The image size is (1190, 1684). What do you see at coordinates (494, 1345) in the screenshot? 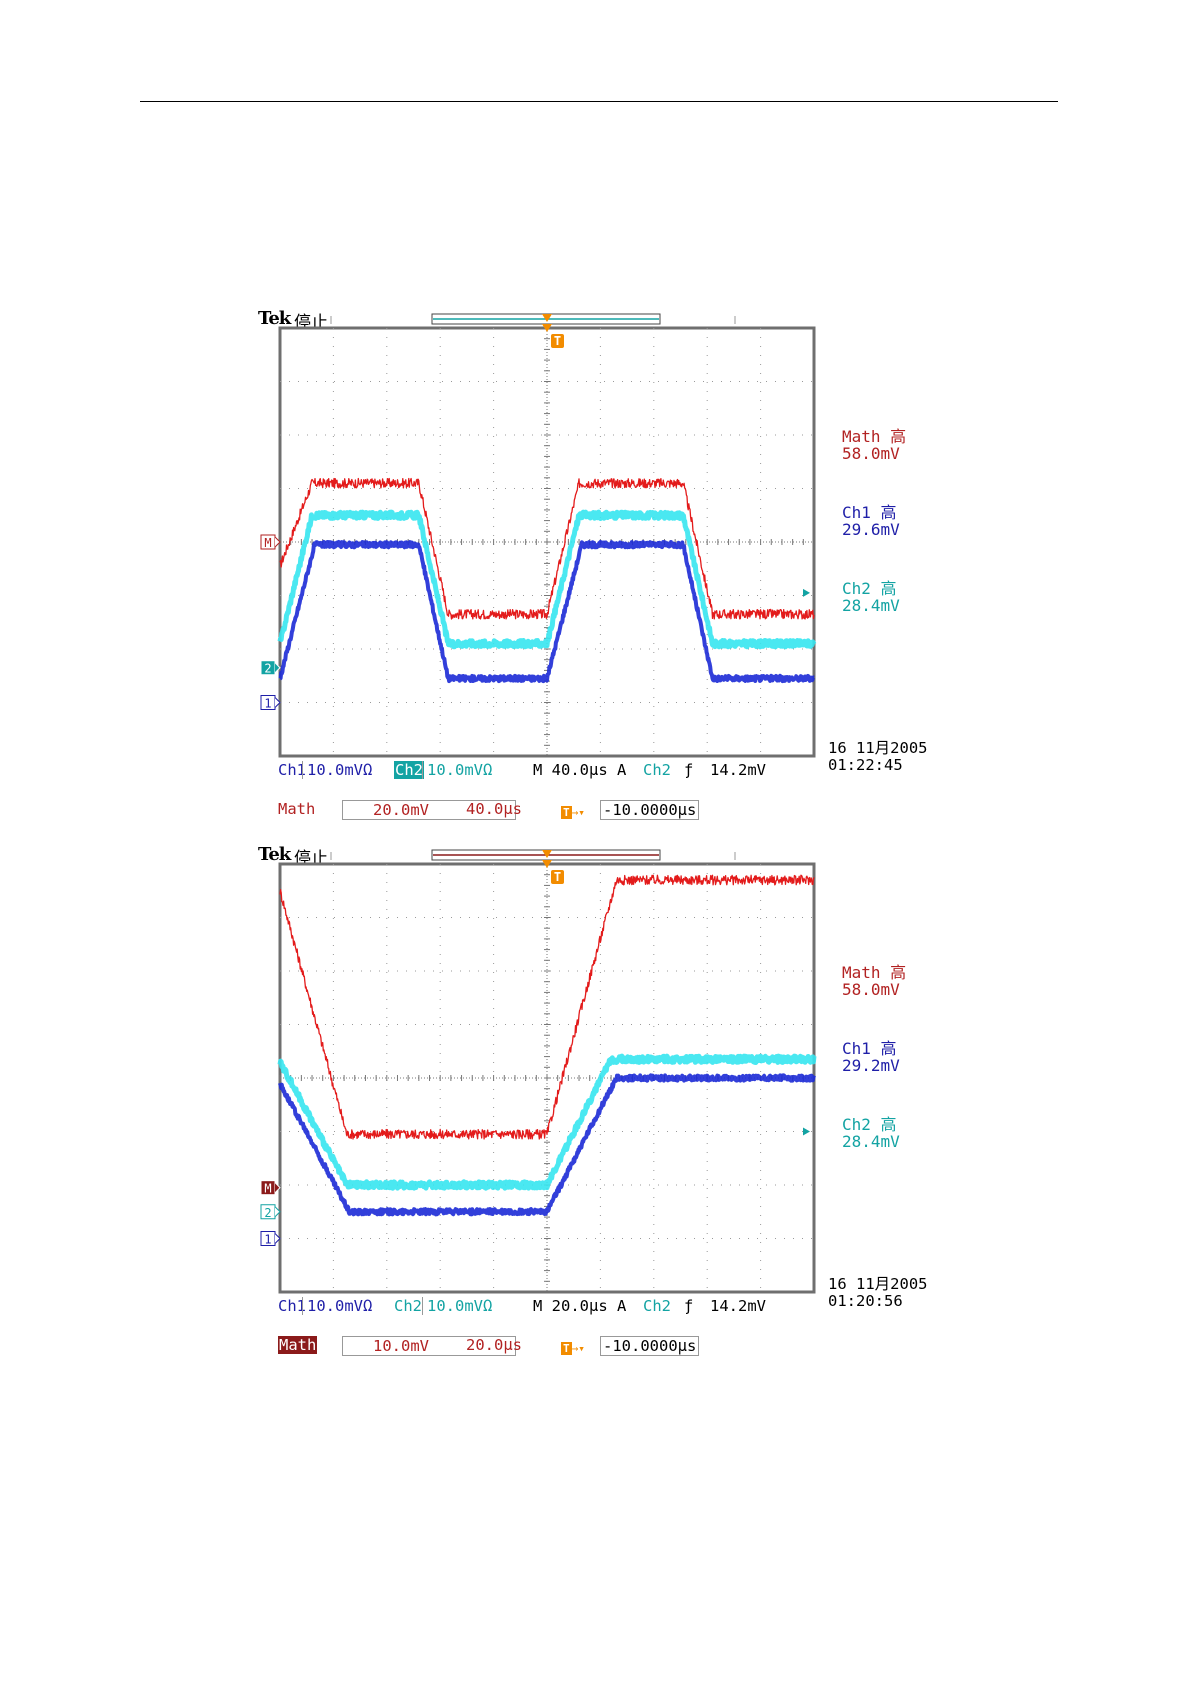
I see `math-timebase: 20.0μs` at bounding box center [494, 1345].